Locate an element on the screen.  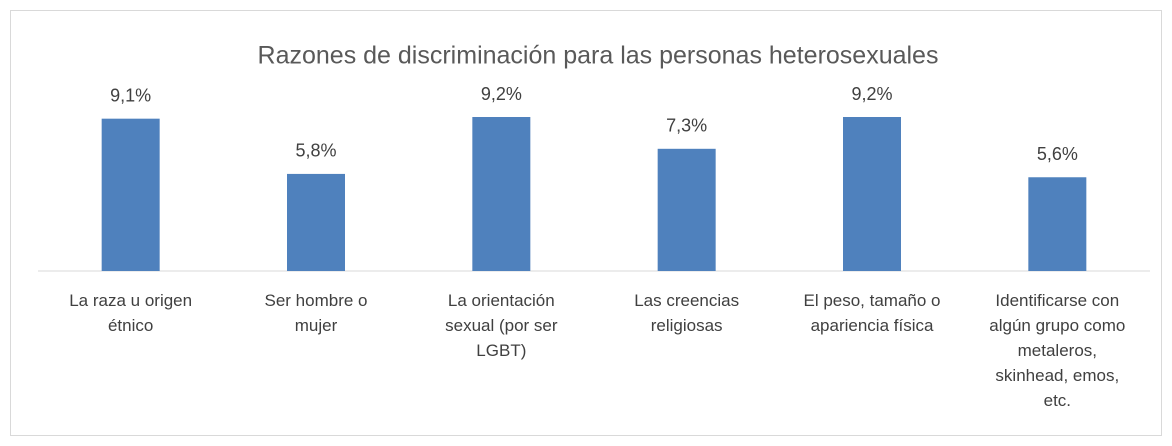
data-label: 7,3% is located at coordinates (686, 126).